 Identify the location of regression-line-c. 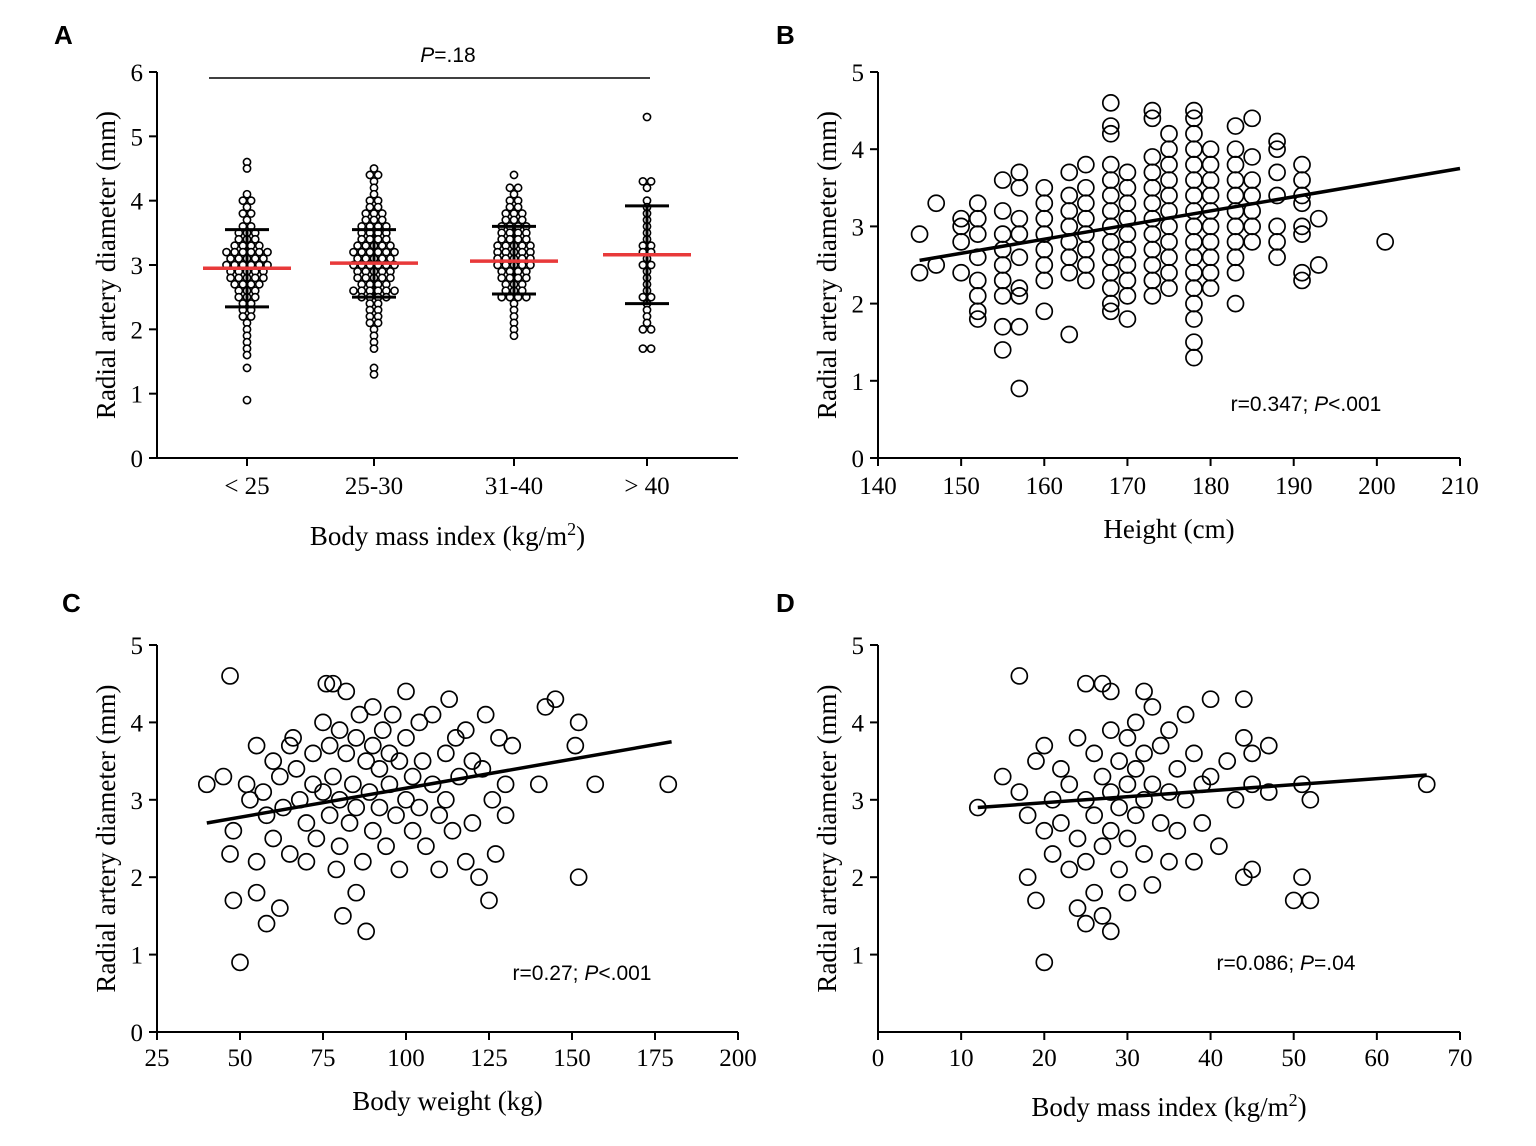
(439, 782).